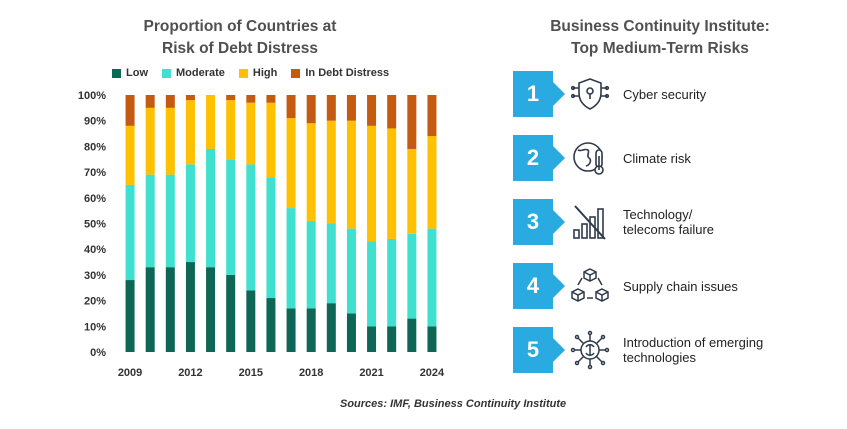  What do you see at coordinates (372, 284) in the screenshot?
I see `bar-moderate-2021` at bounding box center [372, 284].